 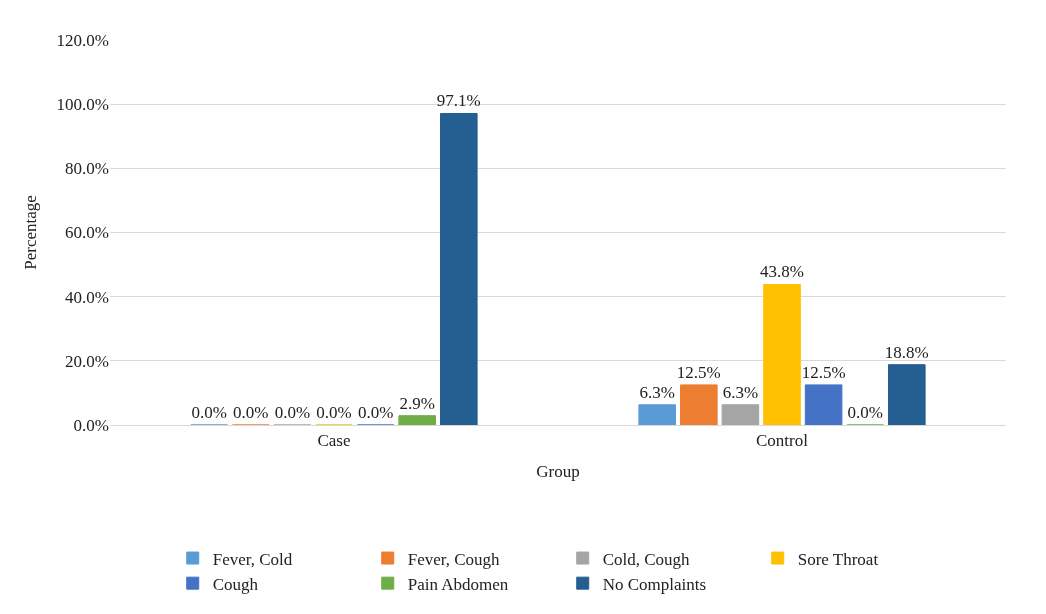 I want to click on legend-label: Fever, Cough, so click(x=454, y=559).